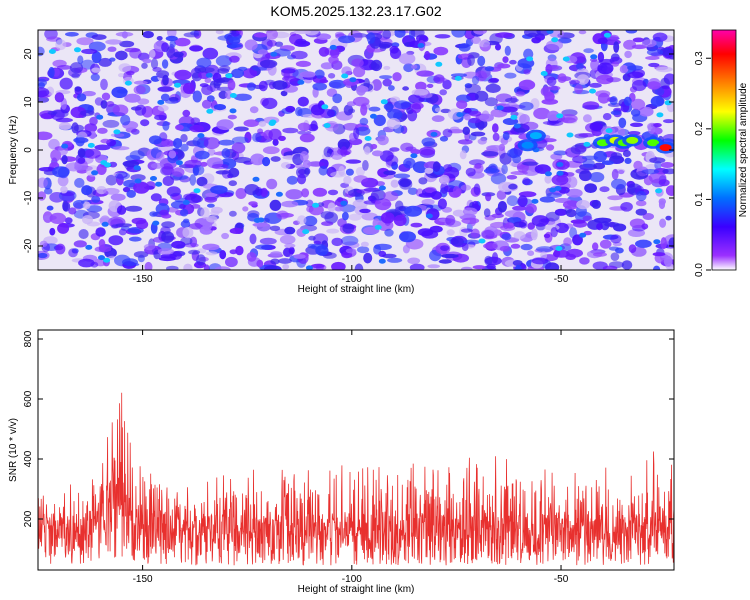 The image size is (750, 600). Describe the element at coordinates (699, 58) in the screenshot. I see `colorbar-tick-label: 0.3` at that location.